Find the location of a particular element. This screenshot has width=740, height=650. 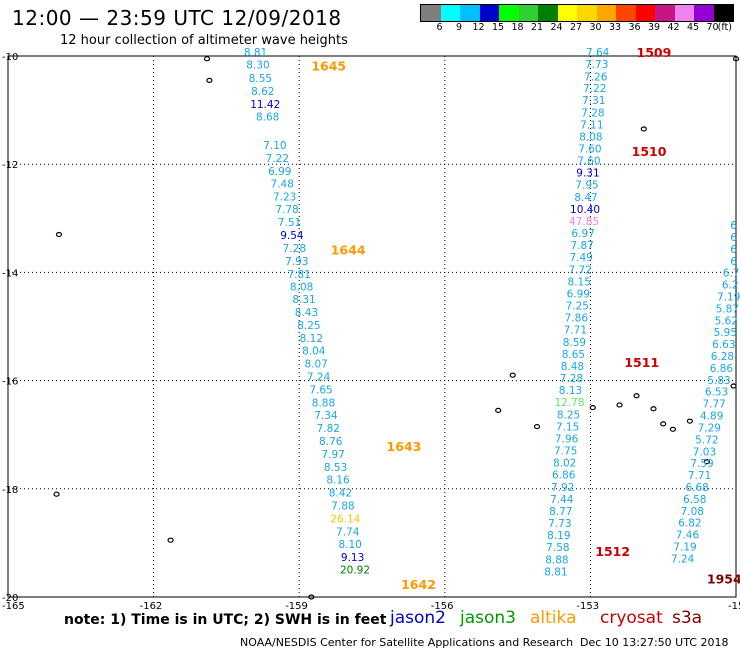

satellite-name-cryosat: cryosat is located at coordinates (631, 618).